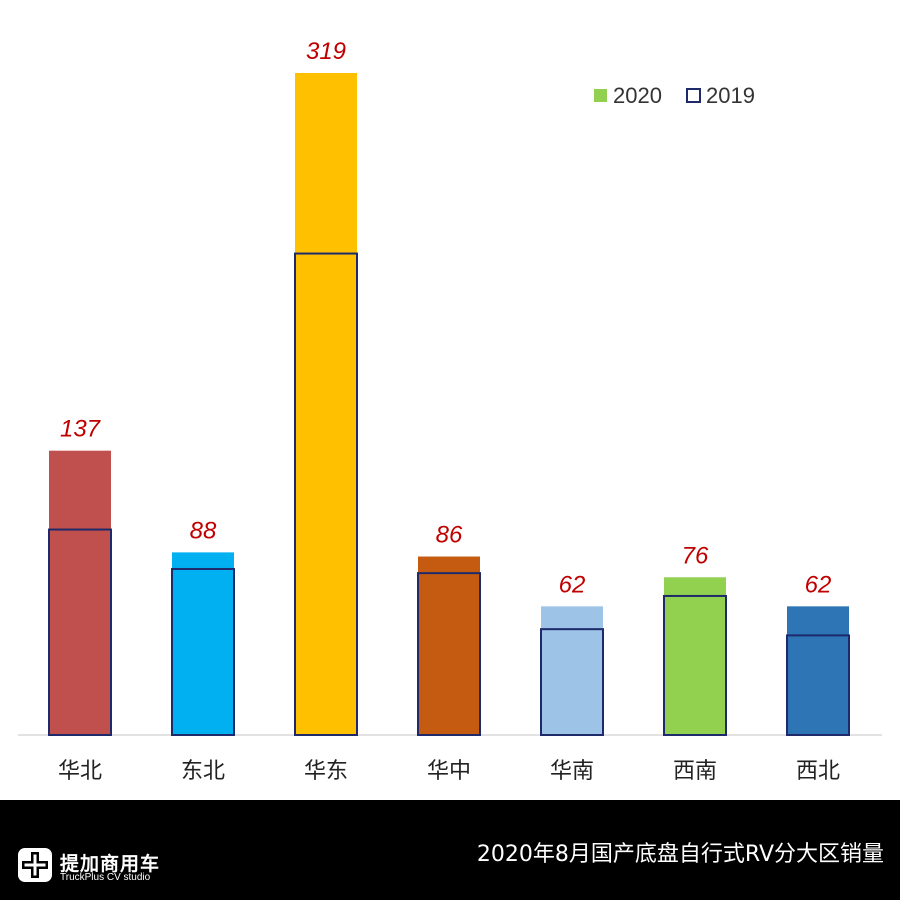 The height and width of the screenshot is (900, 900). Describe the element at coordinates (80, 771) in the screenshot. I see `x-tick-label: 华北` at that location.